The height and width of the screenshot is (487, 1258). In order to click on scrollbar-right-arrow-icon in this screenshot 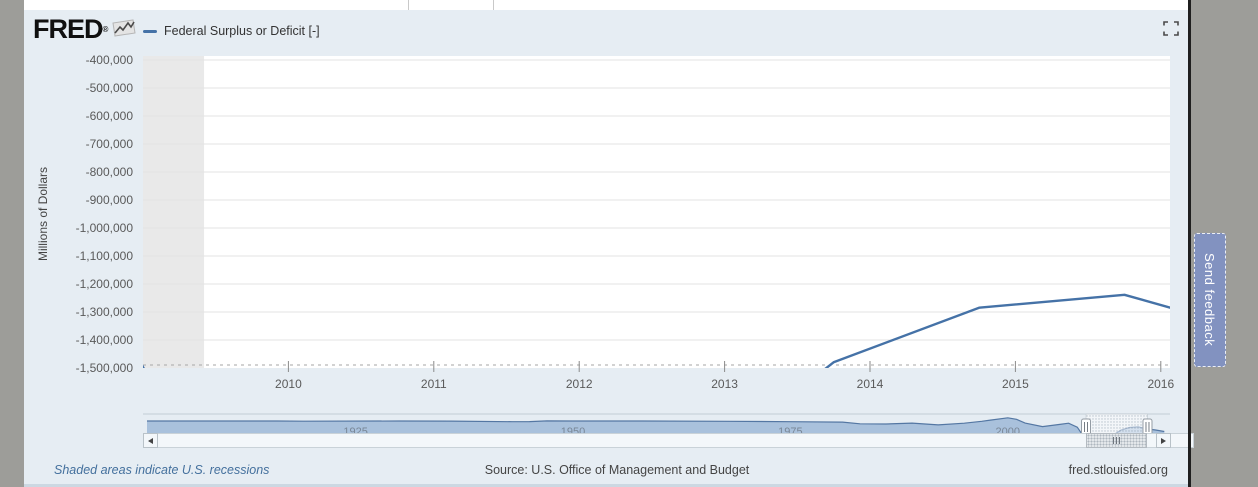, I will do `click(1163, 440)`.